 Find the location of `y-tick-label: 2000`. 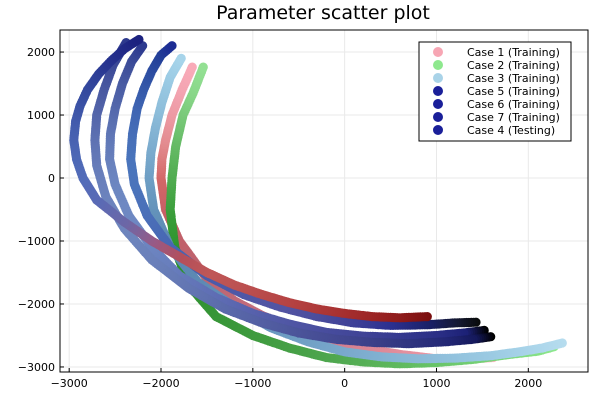

y-tick-label: 2000 is located at coordinates (41, 52).